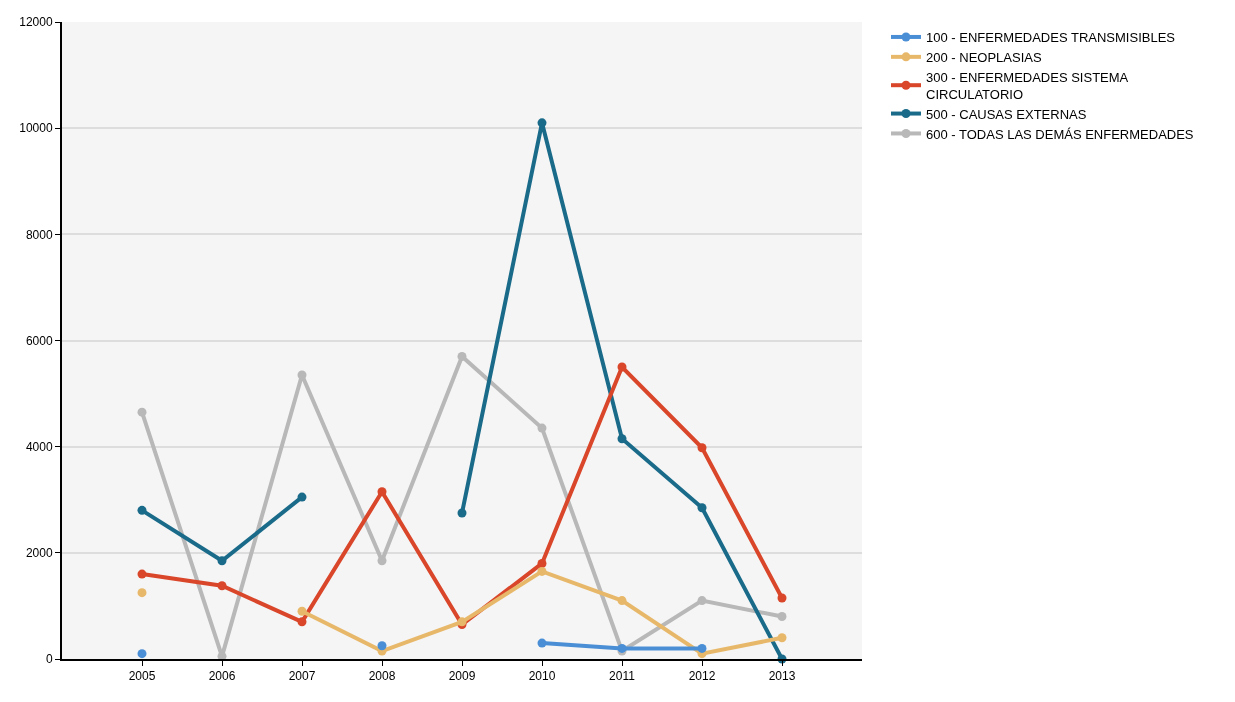 The width and height of the screenshot is (1235, 702). Describe the element at coordinates (36, 128) in the screenshot. I see `y-tick-label: 10000` at that location.